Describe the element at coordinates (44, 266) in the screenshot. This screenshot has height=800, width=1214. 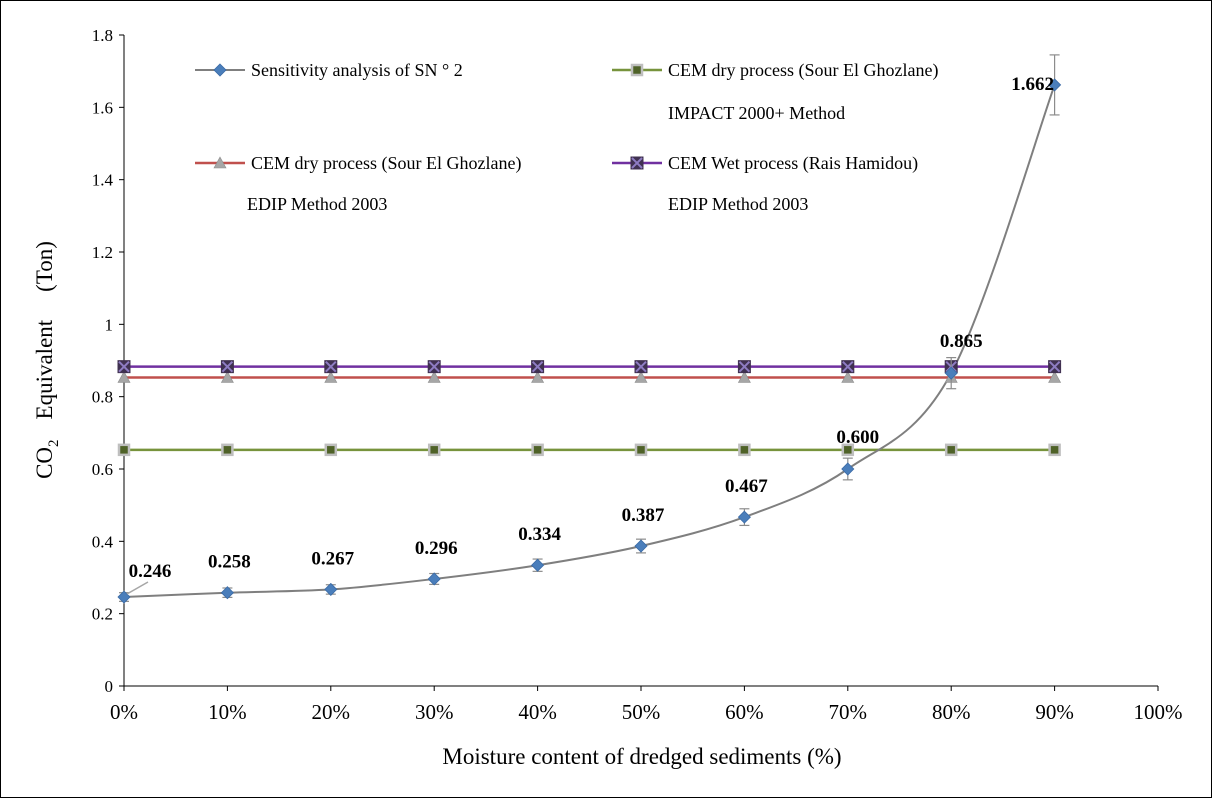
I see `y-title-unit: (Ton)` at that location.